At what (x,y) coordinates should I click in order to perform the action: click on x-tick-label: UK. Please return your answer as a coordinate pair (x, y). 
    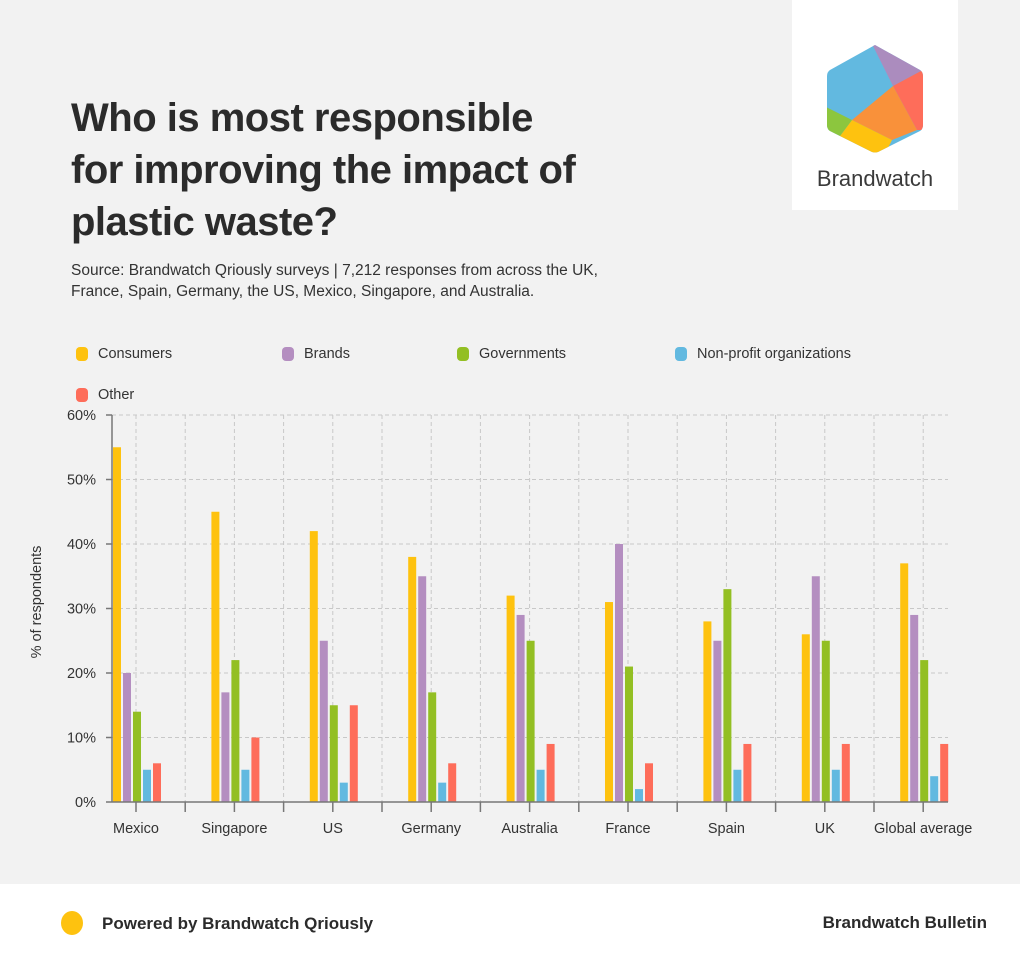
    Looking at the image, I should click on (825, 829).